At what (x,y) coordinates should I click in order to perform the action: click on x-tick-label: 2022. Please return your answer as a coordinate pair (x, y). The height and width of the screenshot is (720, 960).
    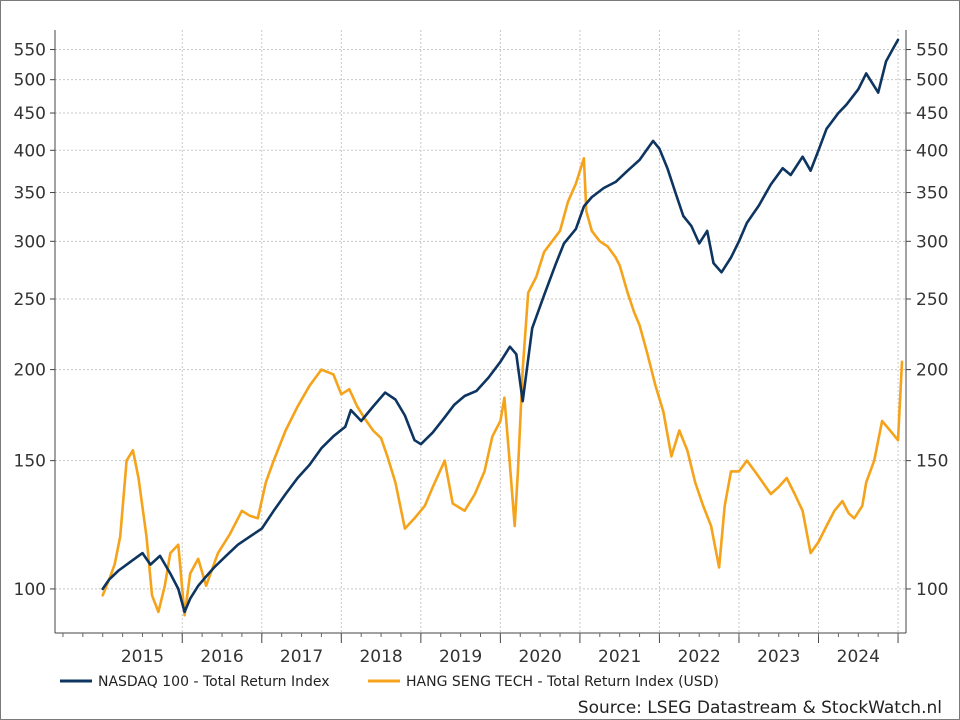
    Looking at the image, I should click on (699, 657).